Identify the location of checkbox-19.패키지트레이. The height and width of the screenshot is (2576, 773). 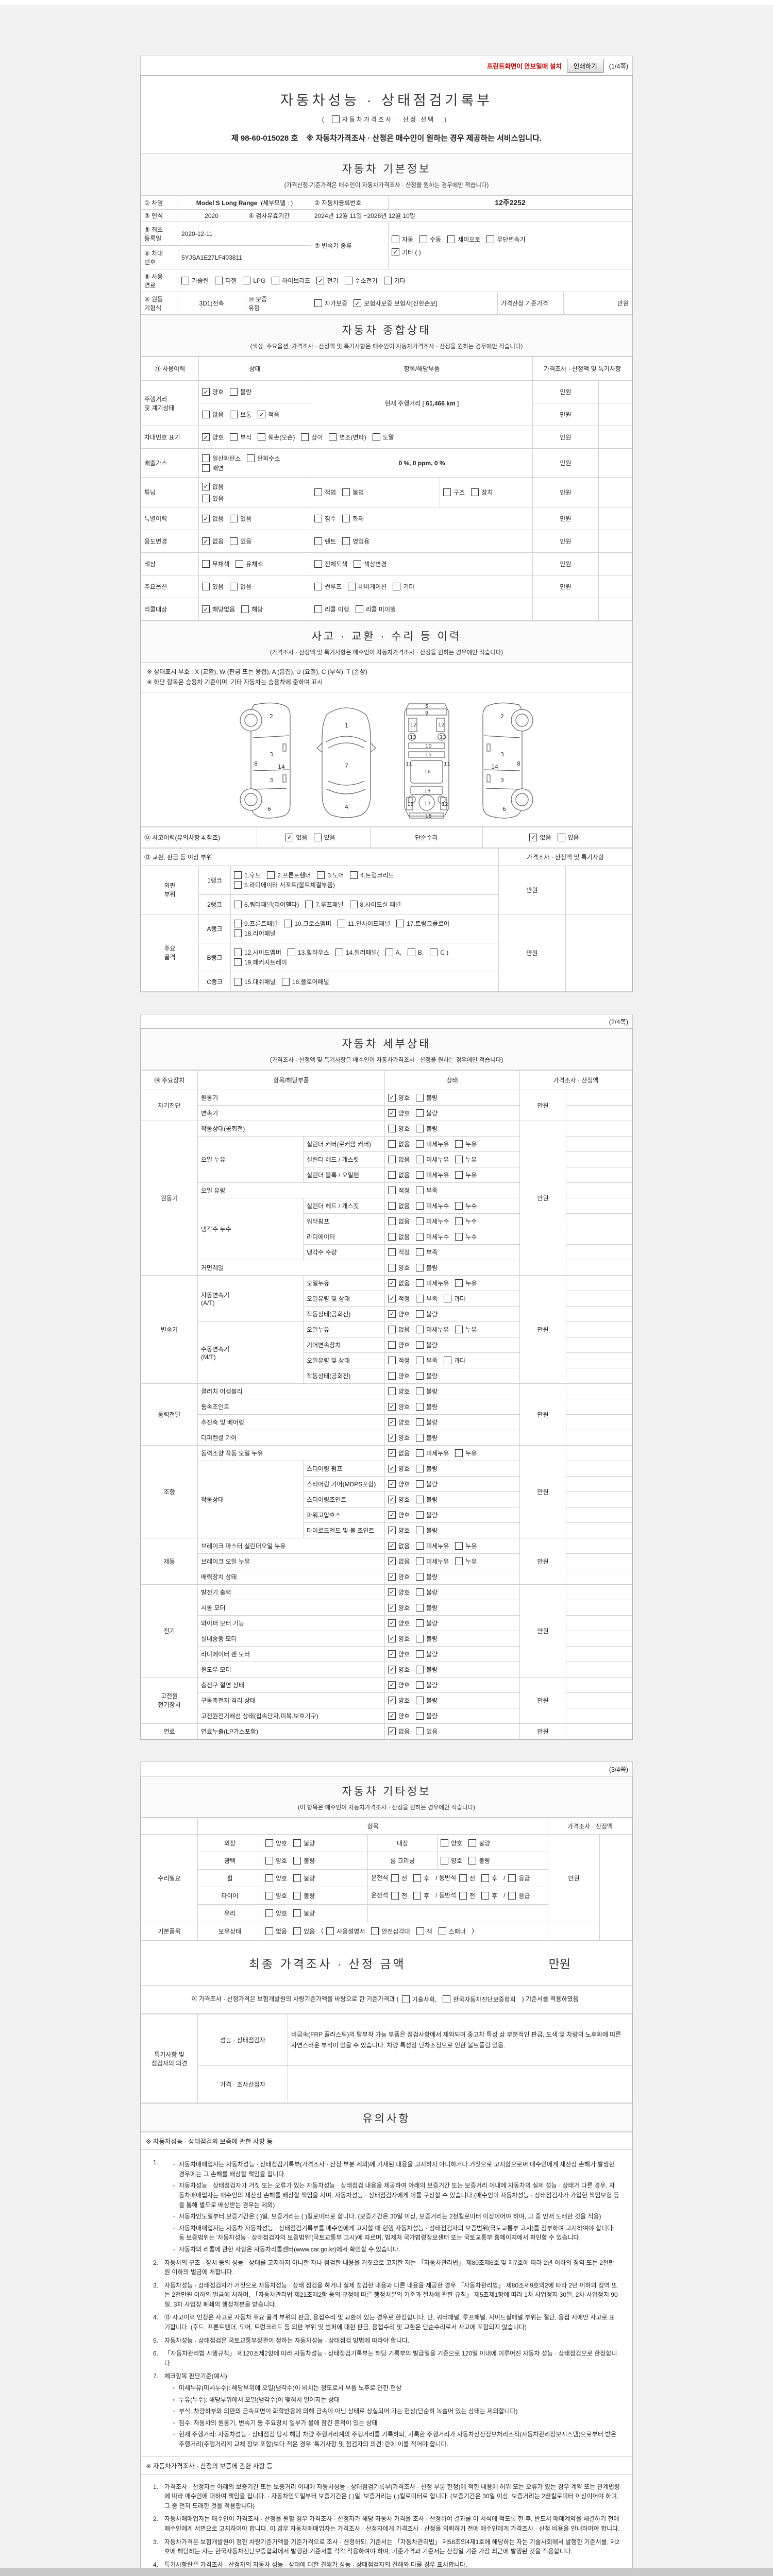
(238, 962).